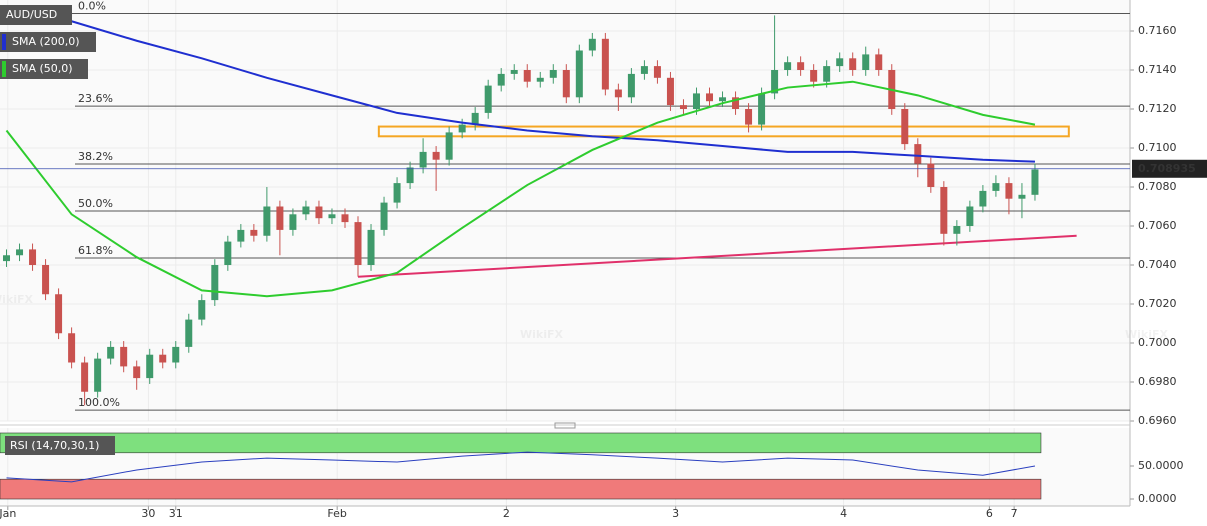 Image resolution: width=1207 pixels, height=526 pixels. I want to click on legend-label: AUD/USD, so click(31, 14).